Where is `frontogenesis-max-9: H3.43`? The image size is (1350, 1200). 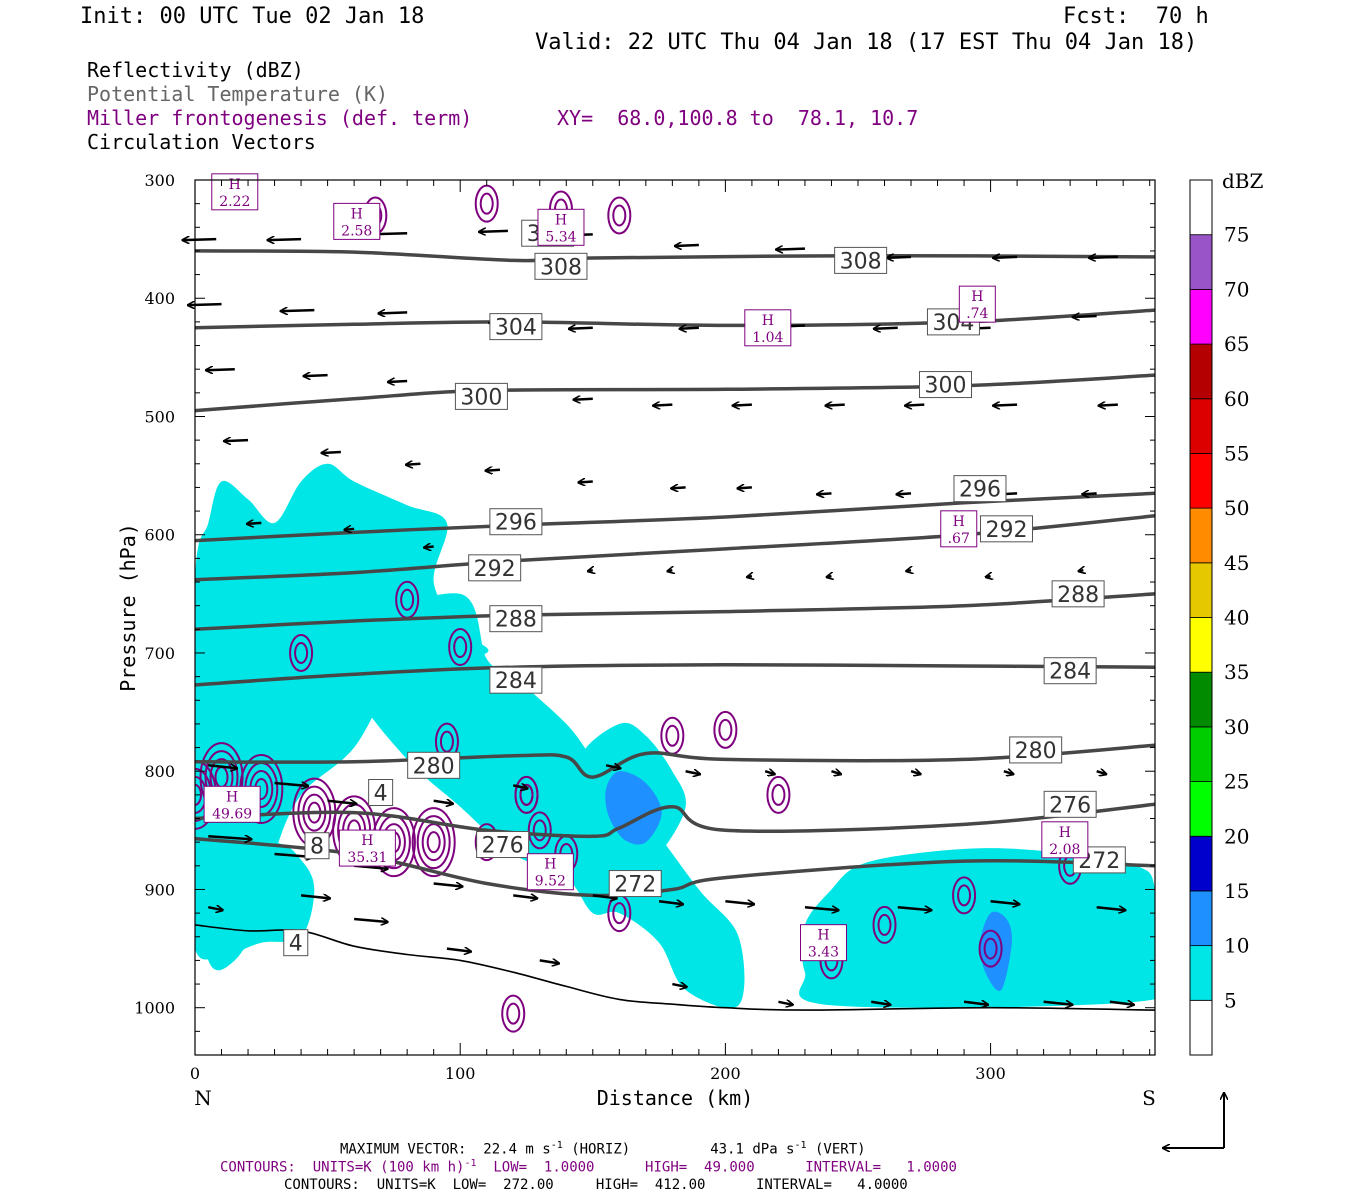 frontogenesis-max-9: H3.43 is located at coordinates (824, 943).